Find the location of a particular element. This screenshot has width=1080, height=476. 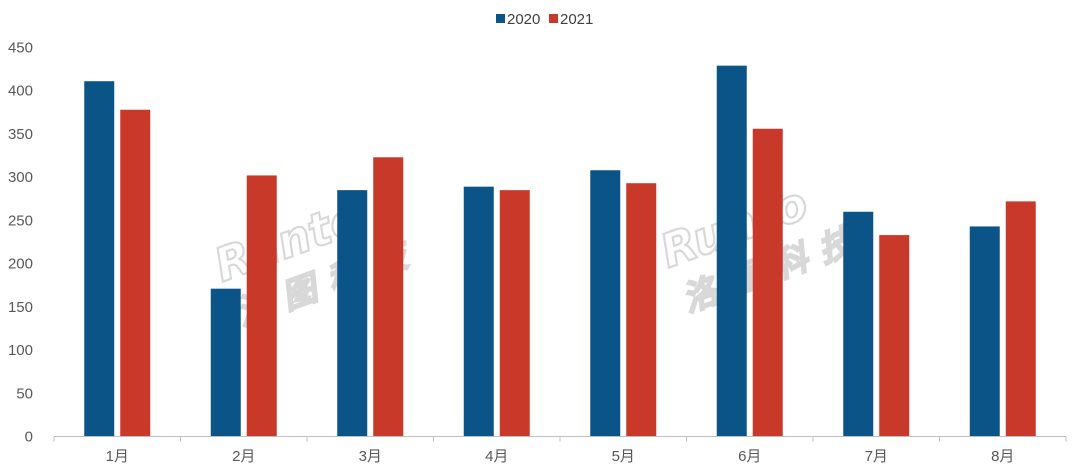

y-tick-label: 400 is located at coordinates (20, 91).